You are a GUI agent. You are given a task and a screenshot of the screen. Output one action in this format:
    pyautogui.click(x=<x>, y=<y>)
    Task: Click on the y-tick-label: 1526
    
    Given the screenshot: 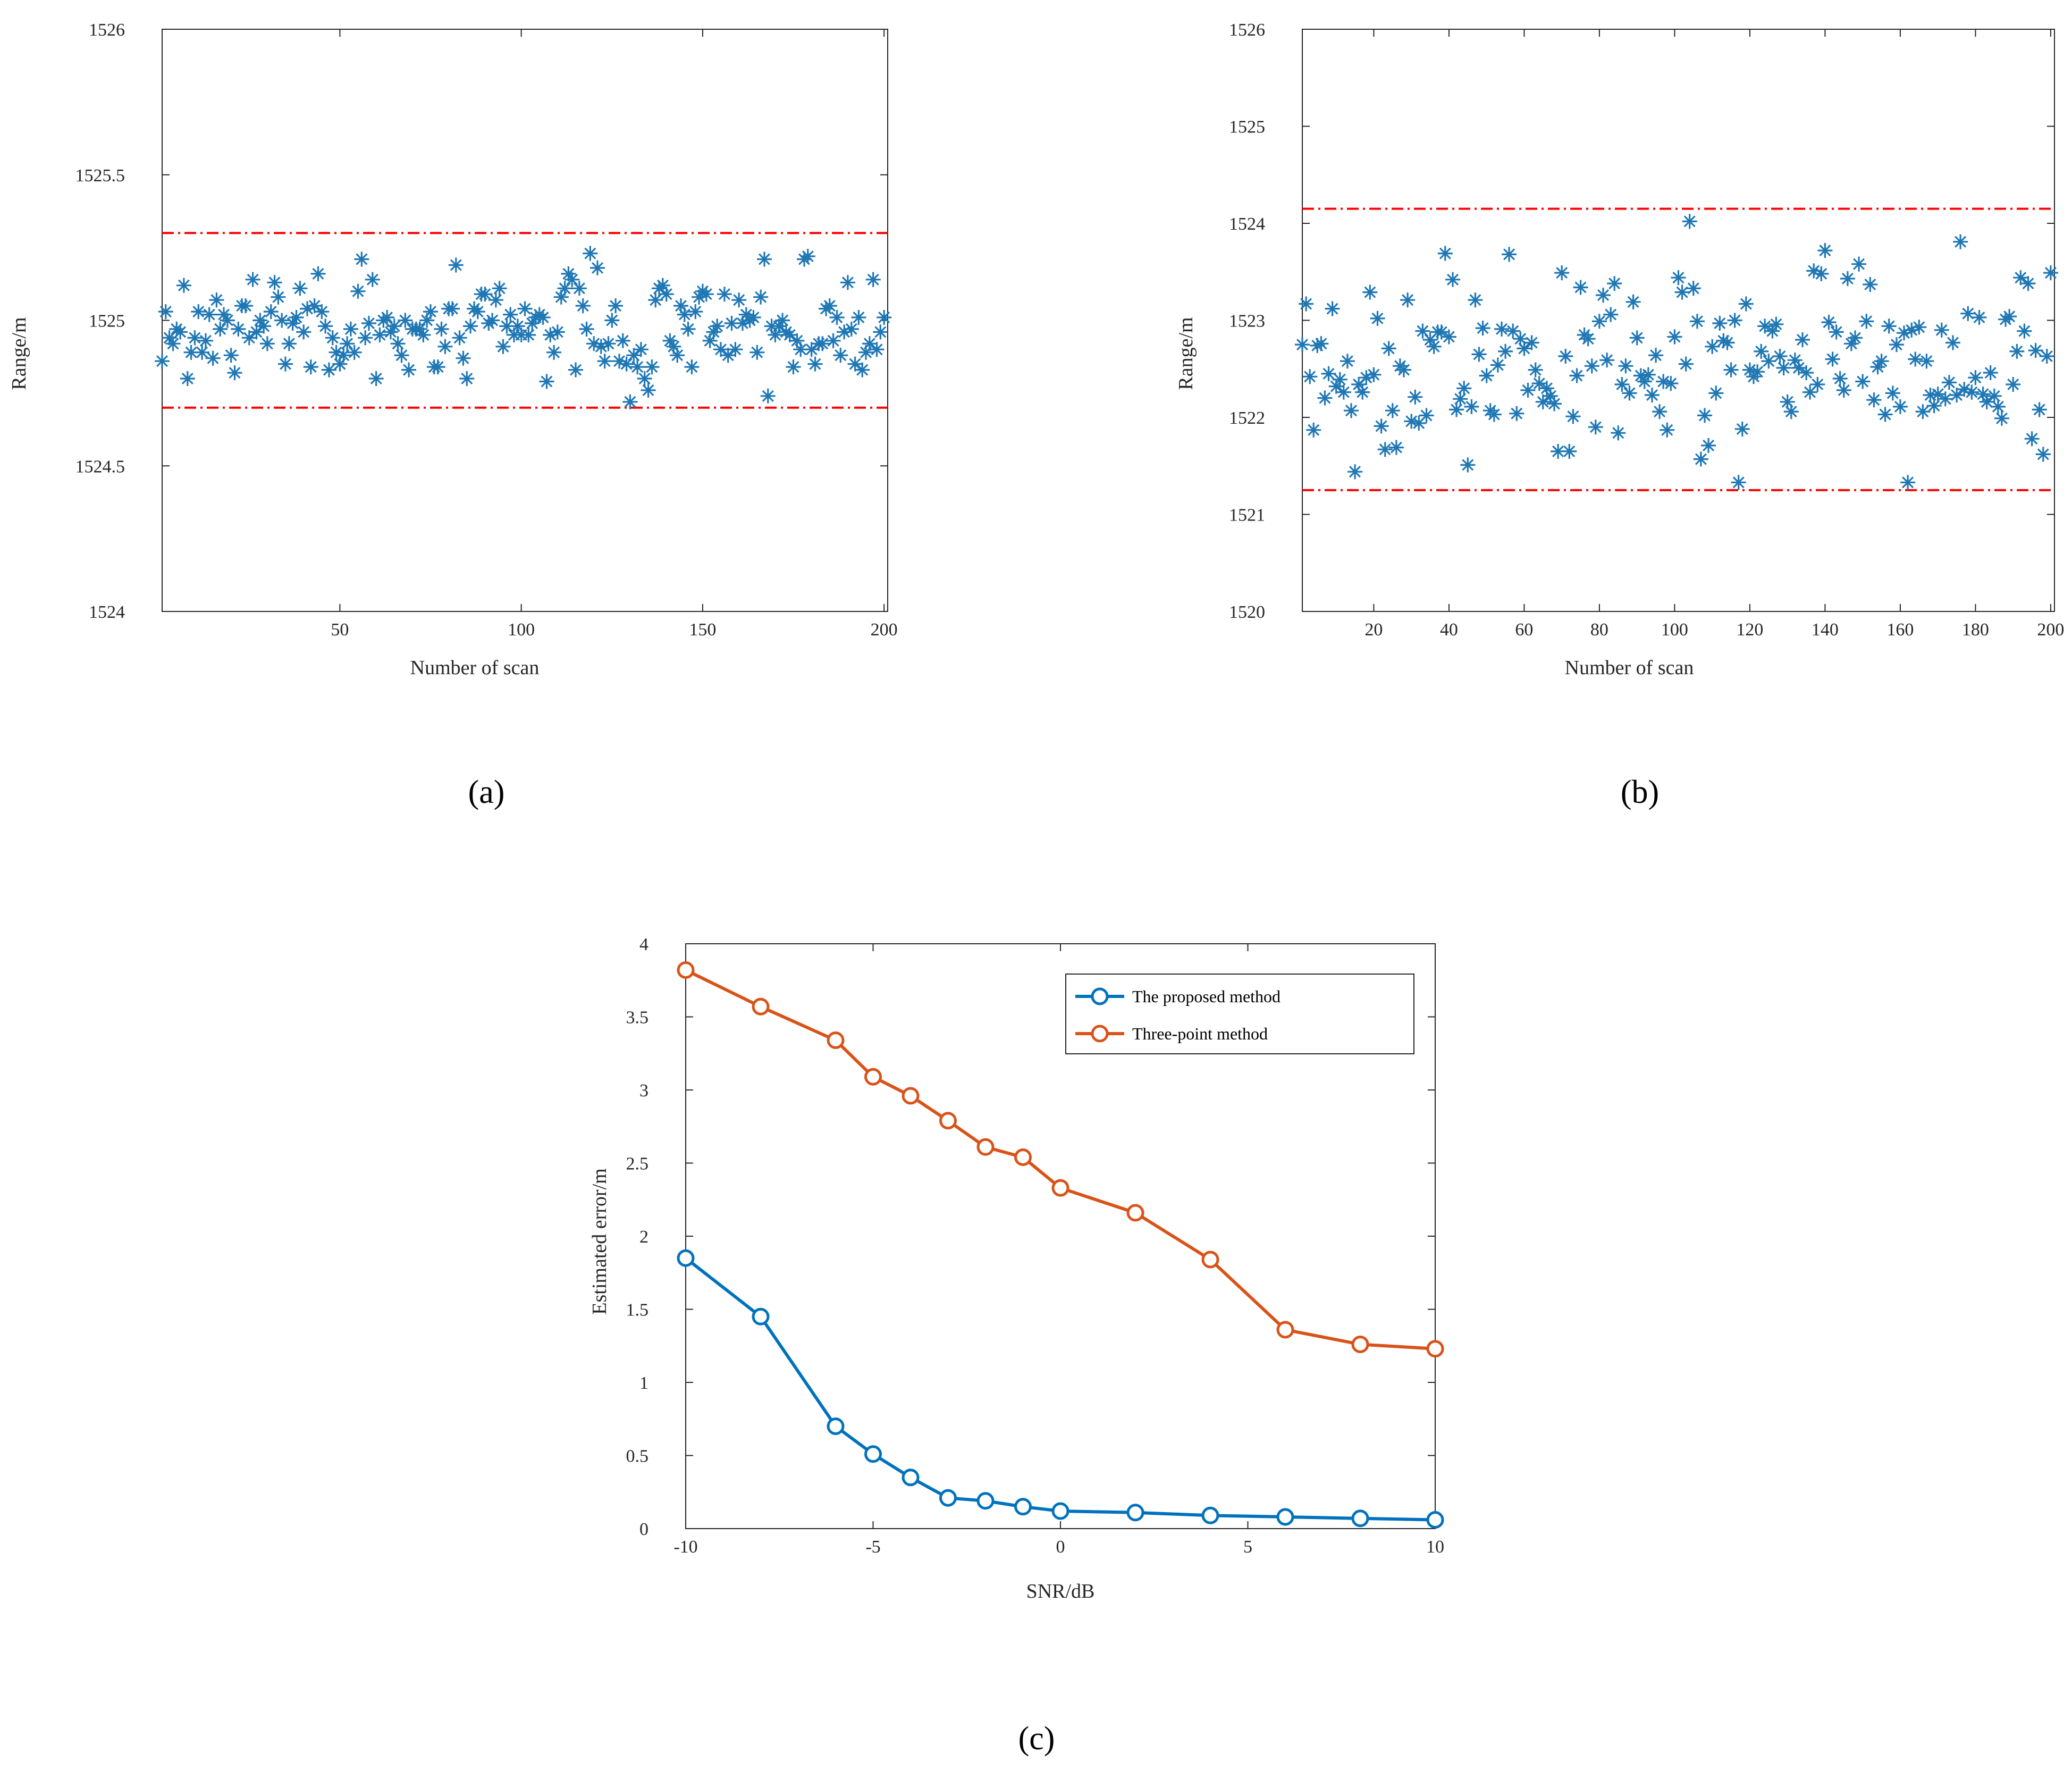 What is the action you would take?
    pyautogui.click(x=107, y=30)
    